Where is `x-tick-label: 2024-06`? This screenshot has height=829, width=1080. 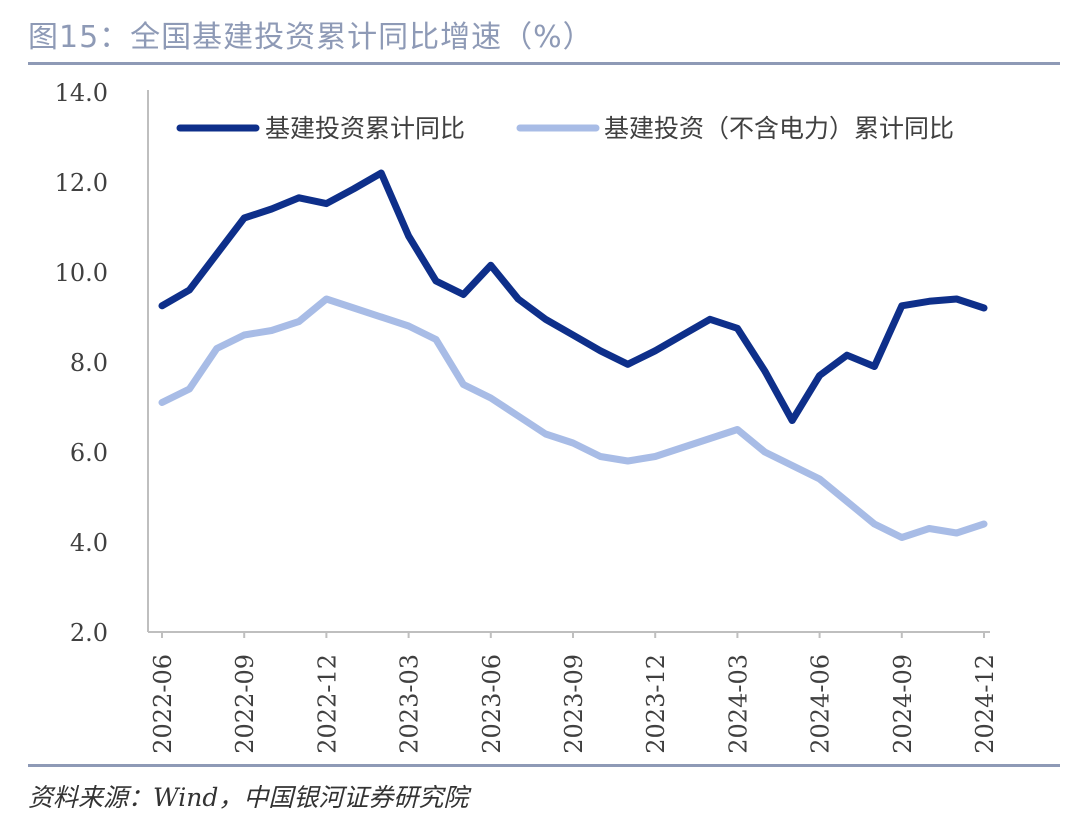
x-tick-label: 2024-06 is located at coordinates (821, 704).